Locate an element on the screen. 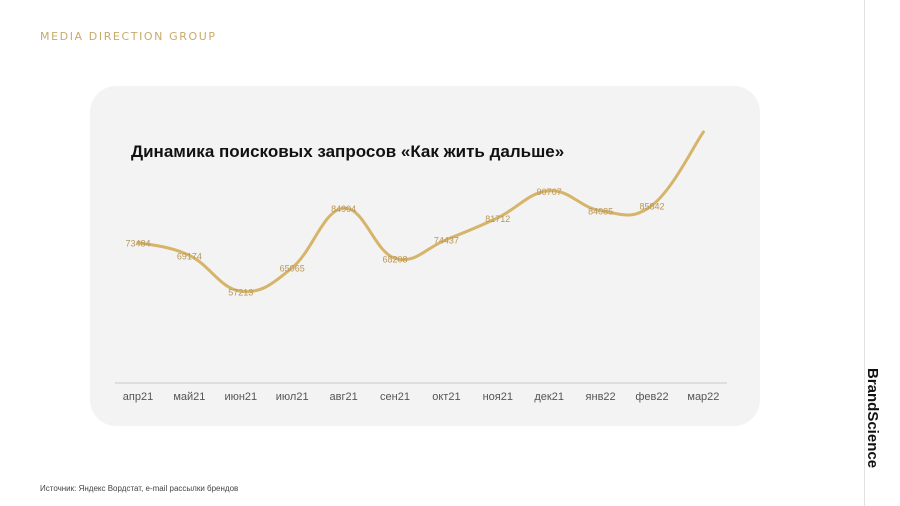 The height and width of the screenshot is (506, 900). x-tick-label: апр21 is located at coordinates (138, 397).